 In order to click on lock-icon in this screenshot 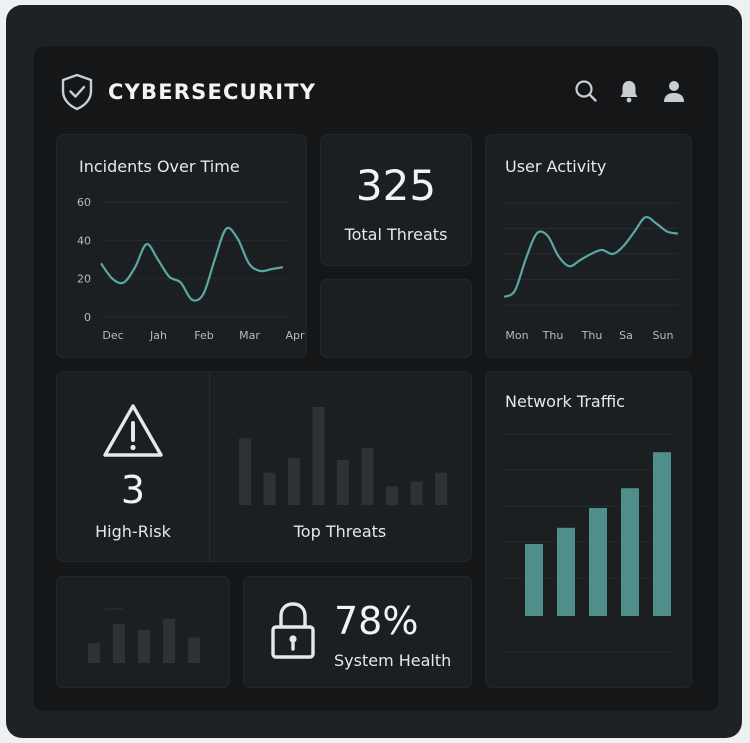, I will do `click(293, 630)`.